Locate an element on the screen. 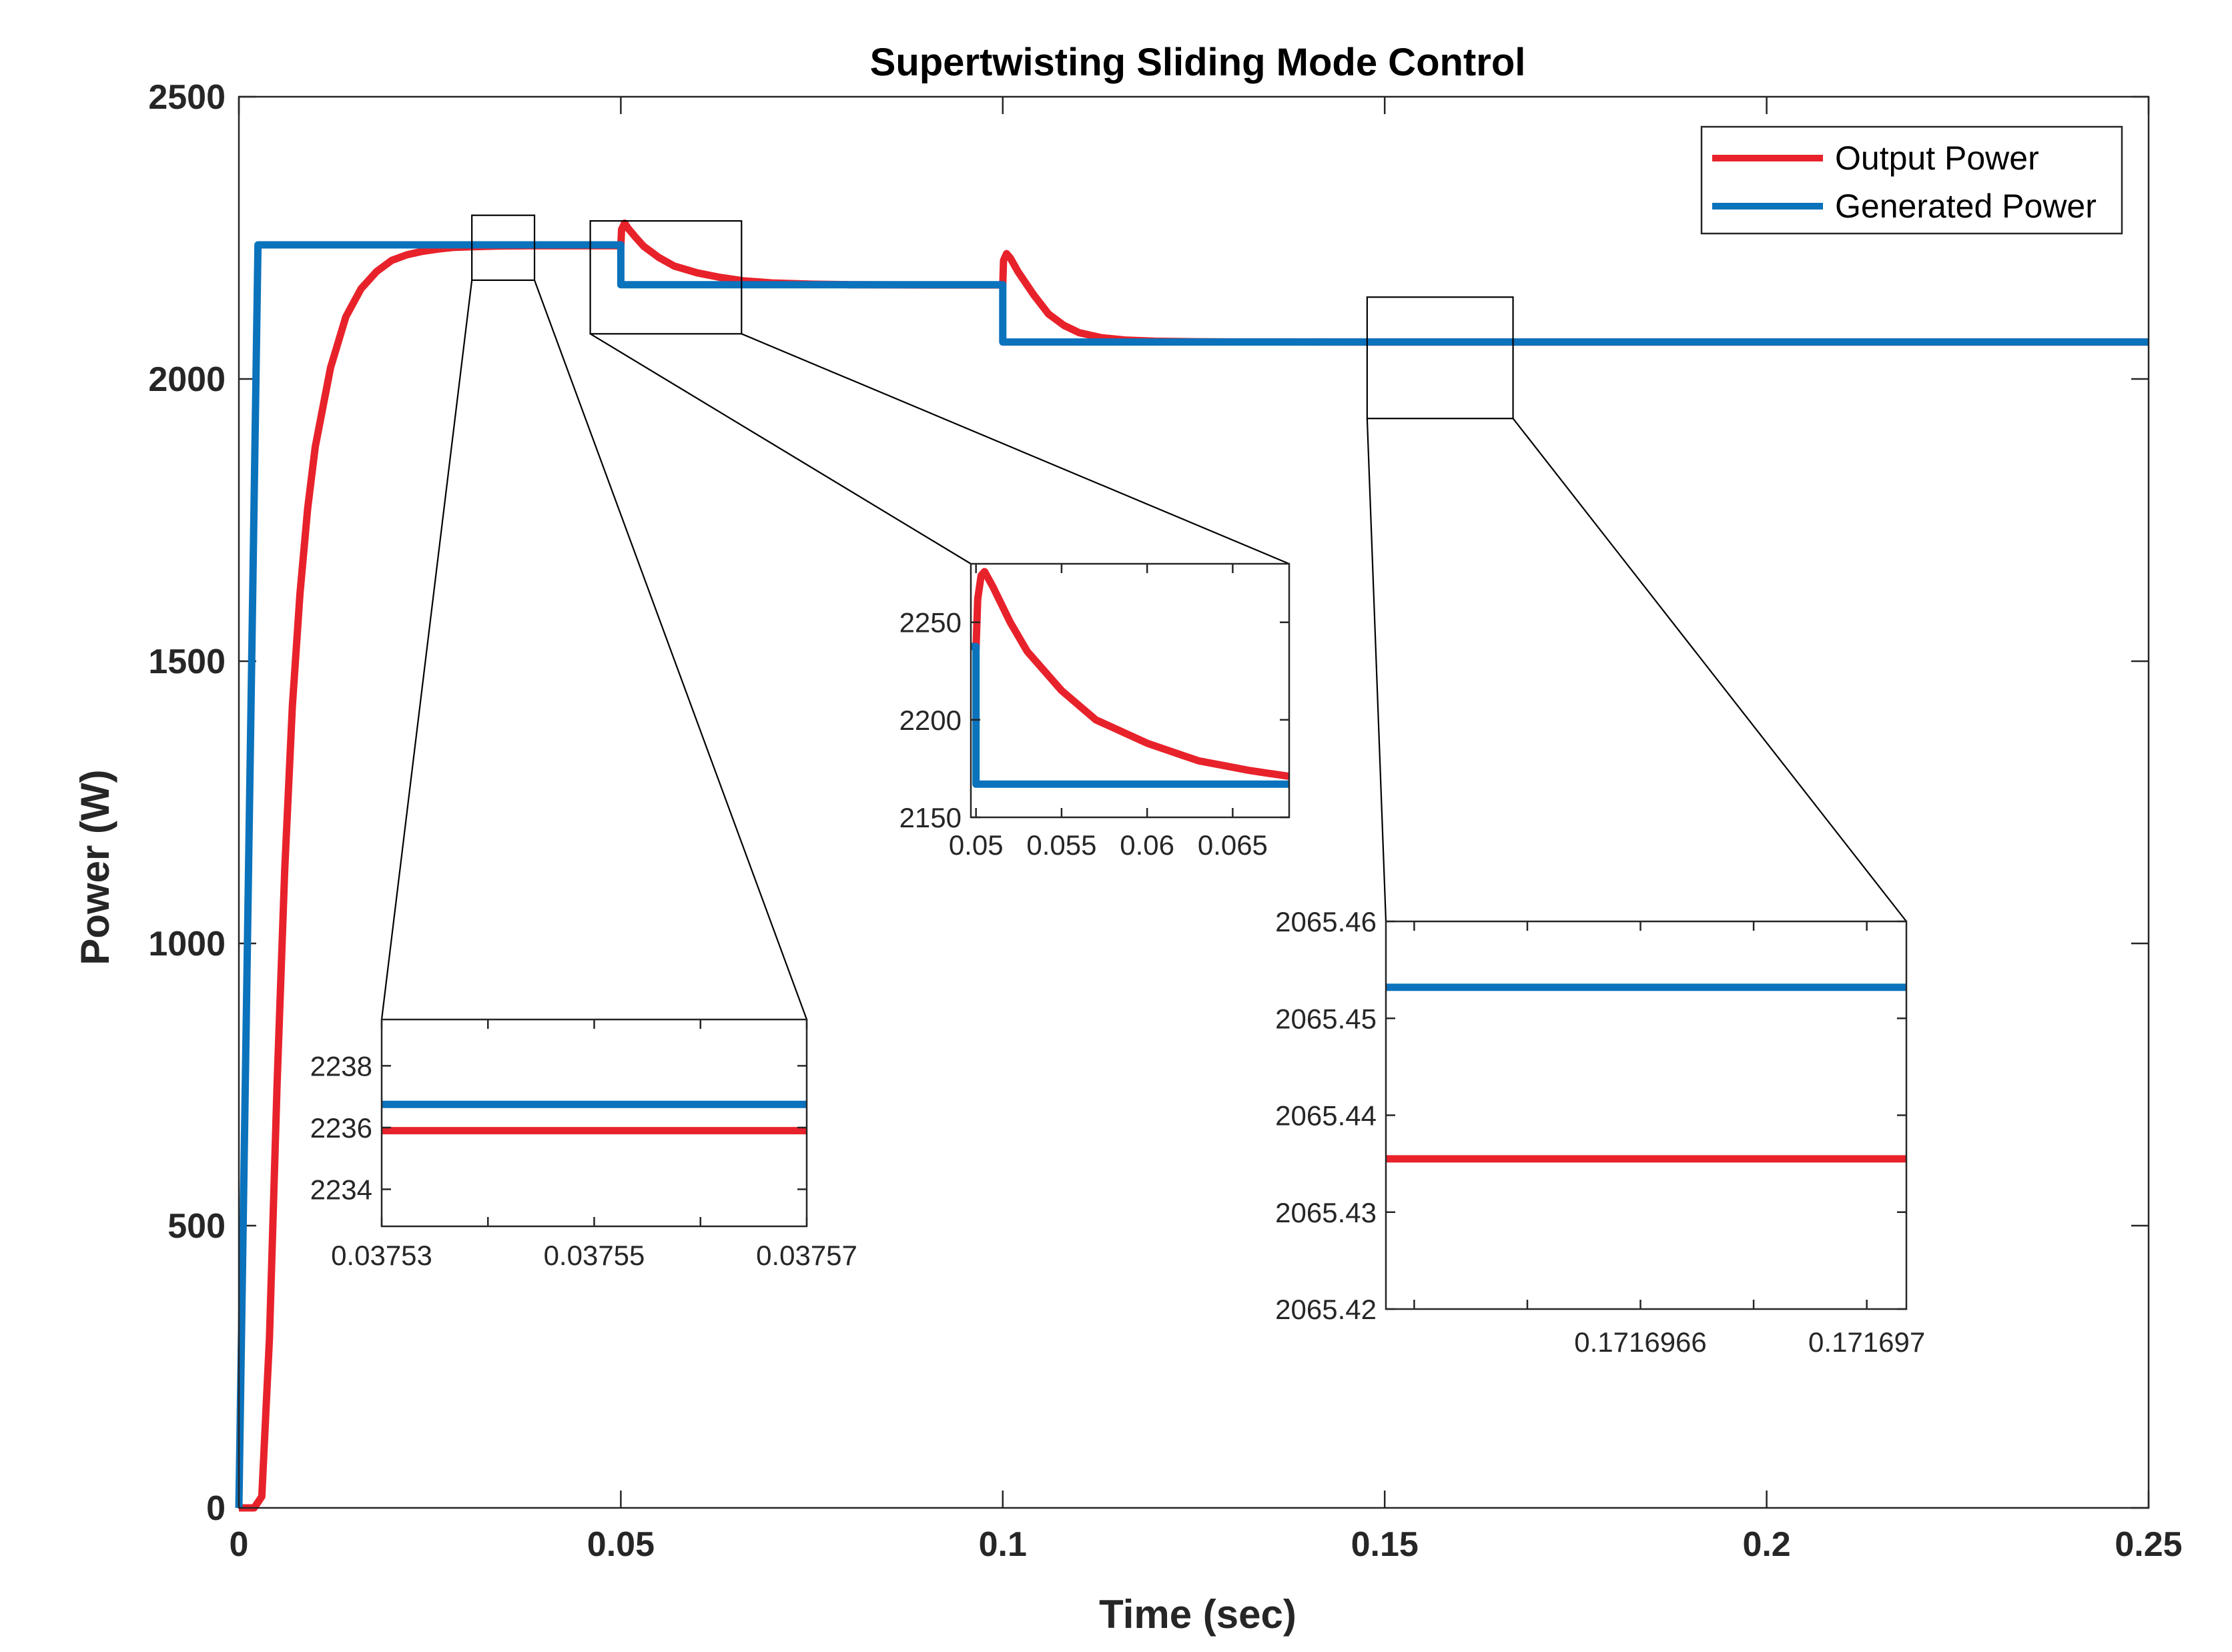  inset-y-tick-label: 2065.43 is located at coordinates (1326, 1212).